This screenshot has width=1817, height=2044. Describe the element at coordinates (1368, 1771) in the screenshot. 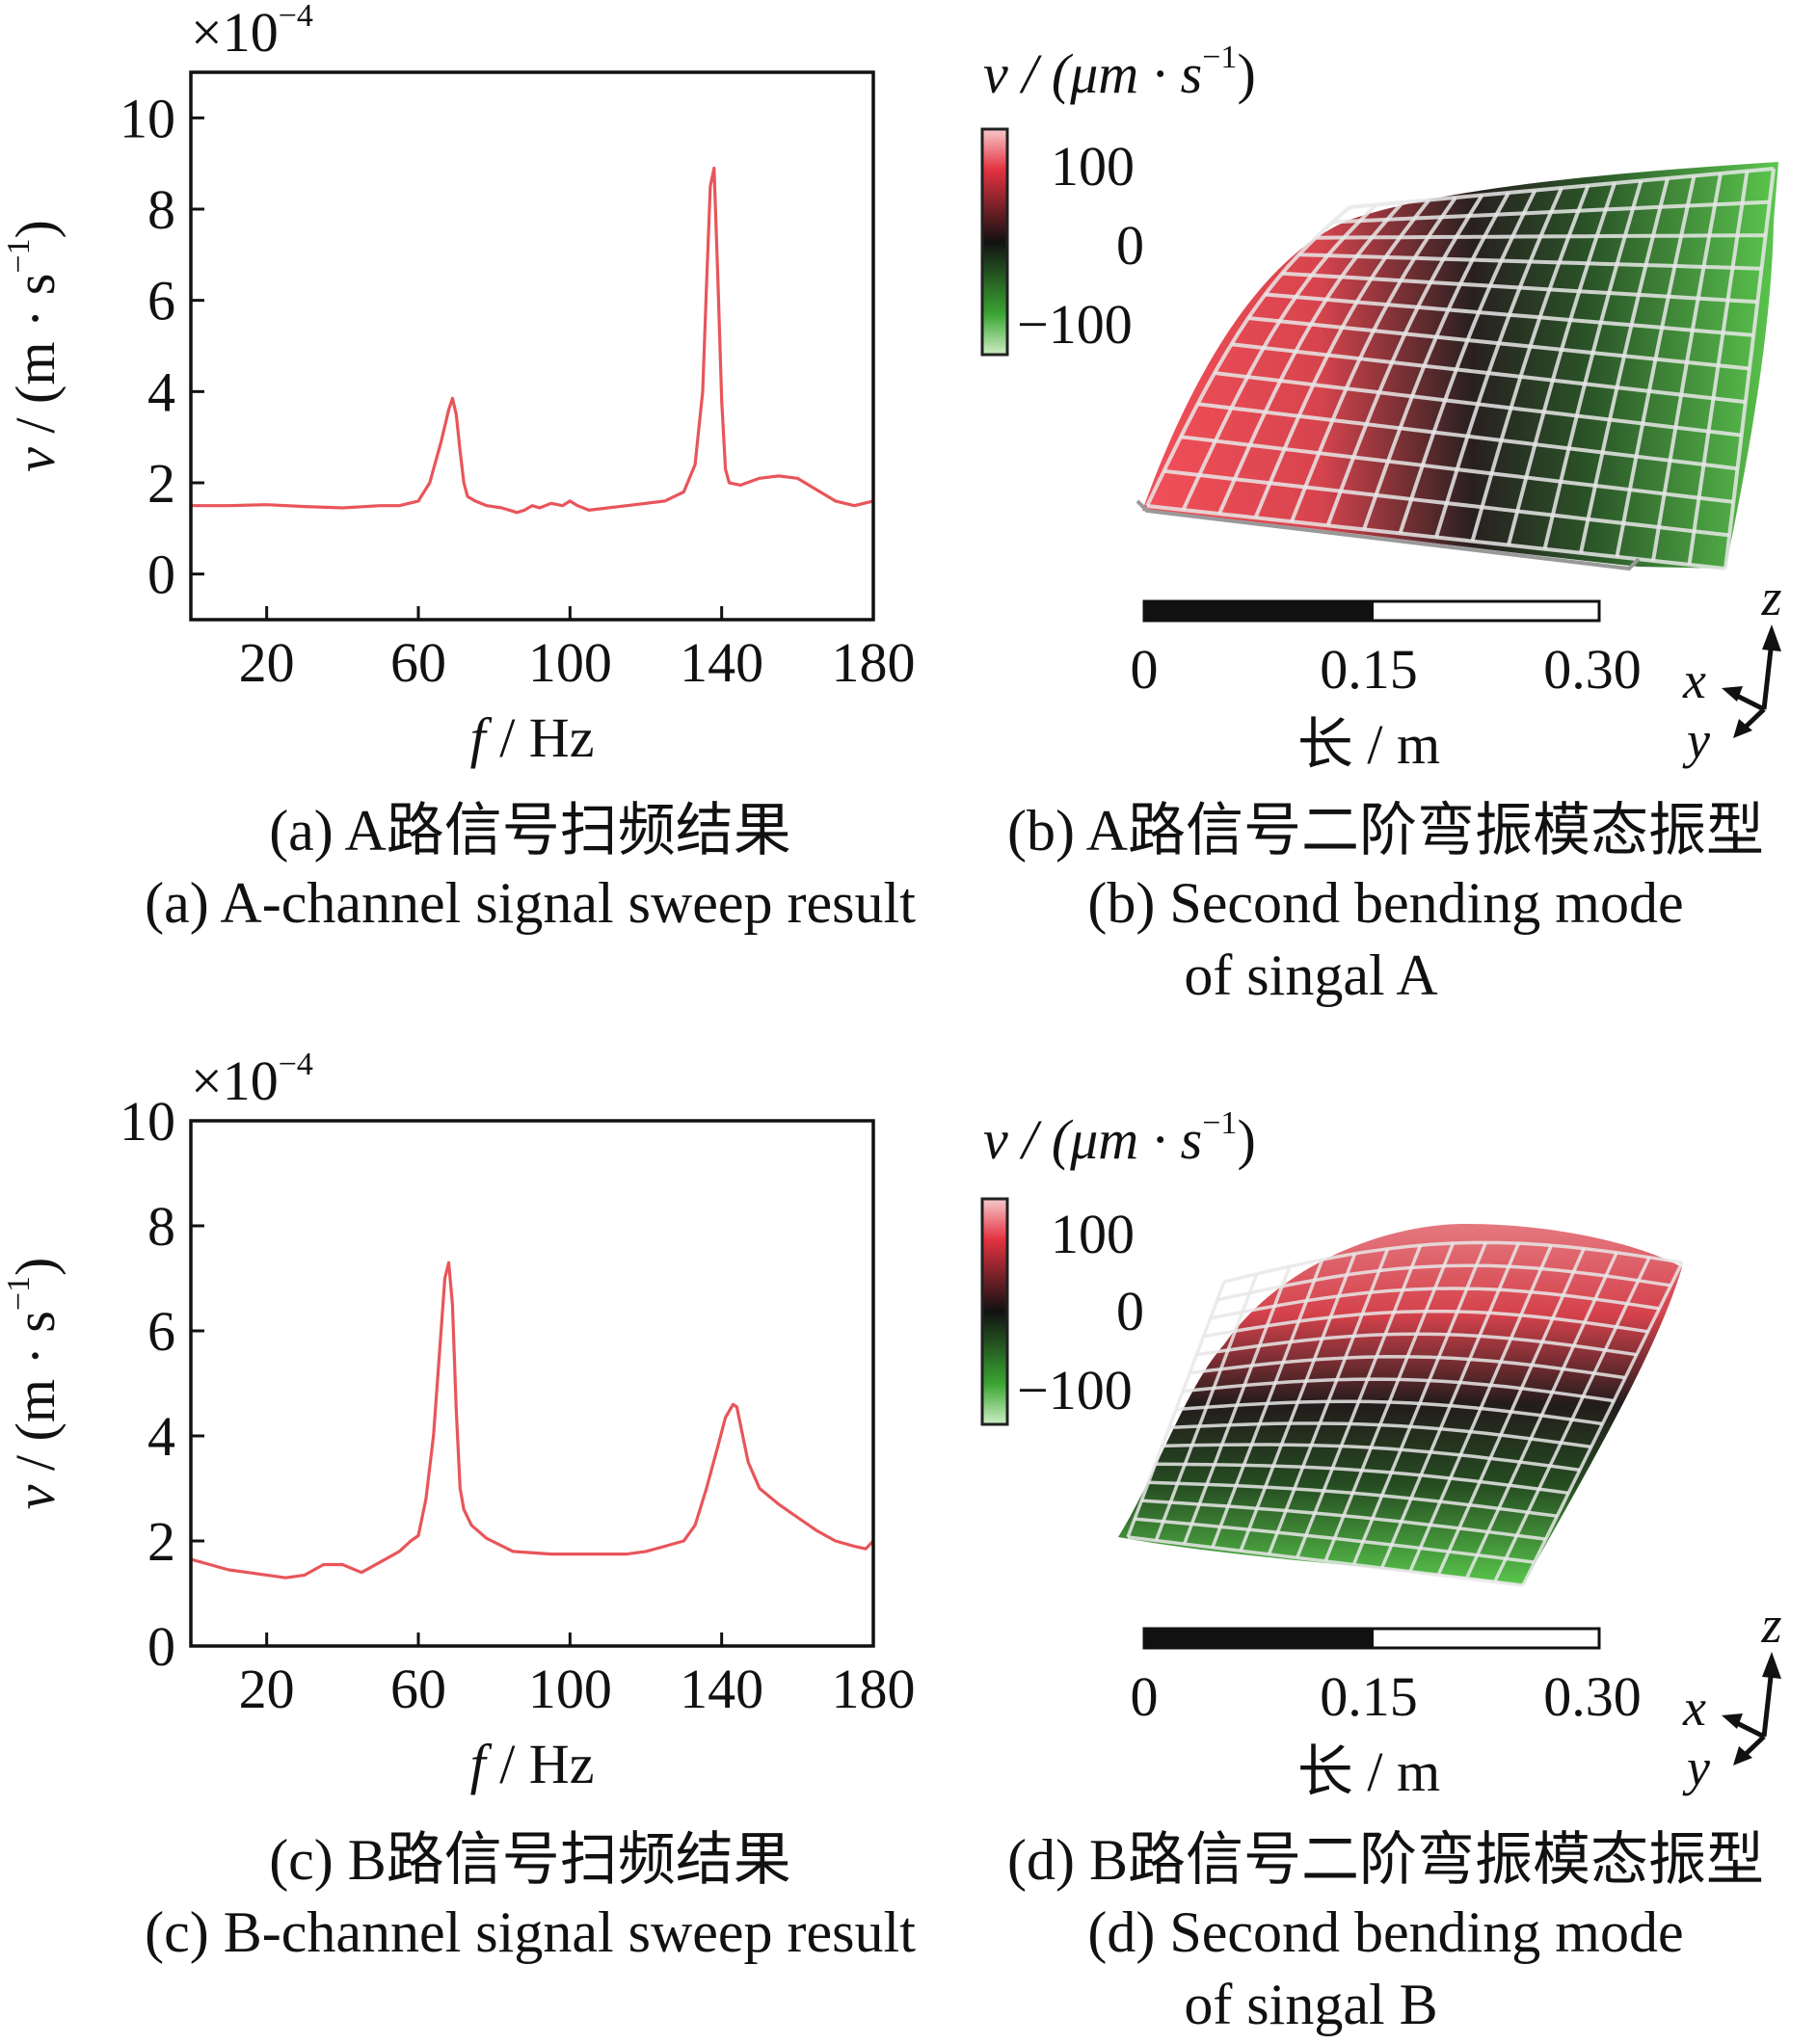

I see `scale-label-d: 长 / m` at that location.